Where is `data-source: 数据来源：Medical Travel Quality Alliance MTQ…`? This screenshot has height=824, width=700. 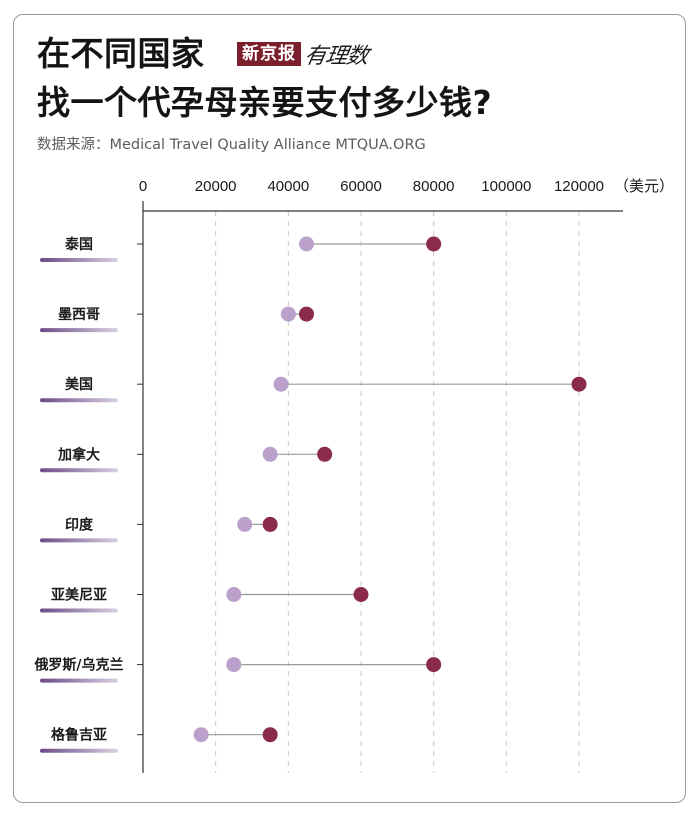
data-source: 数据来源：Medical Travel Quality Alliance MTQ… is located at coordinates (231, 145).